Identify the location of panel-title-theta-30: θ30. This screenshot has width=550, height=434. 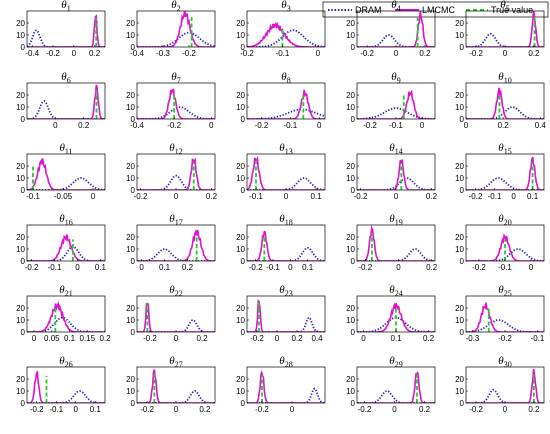
(504, 362).